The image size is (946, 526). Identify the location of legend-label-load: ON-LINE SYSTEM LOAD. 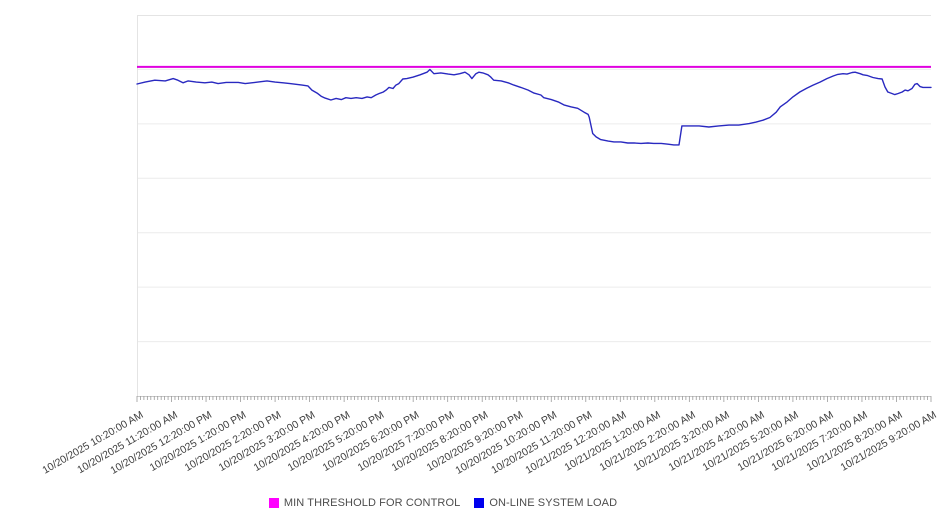
(553, 503).